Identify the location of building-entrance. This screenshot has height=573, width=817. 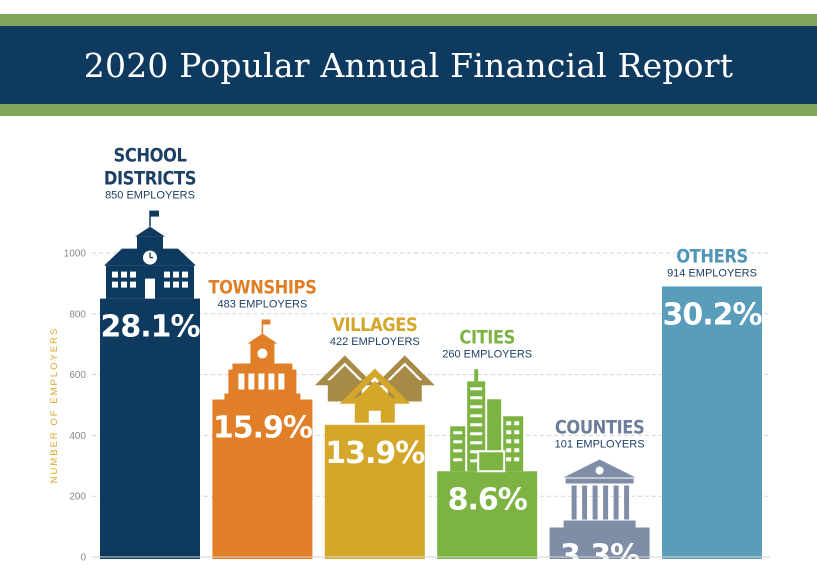
(491, 461).